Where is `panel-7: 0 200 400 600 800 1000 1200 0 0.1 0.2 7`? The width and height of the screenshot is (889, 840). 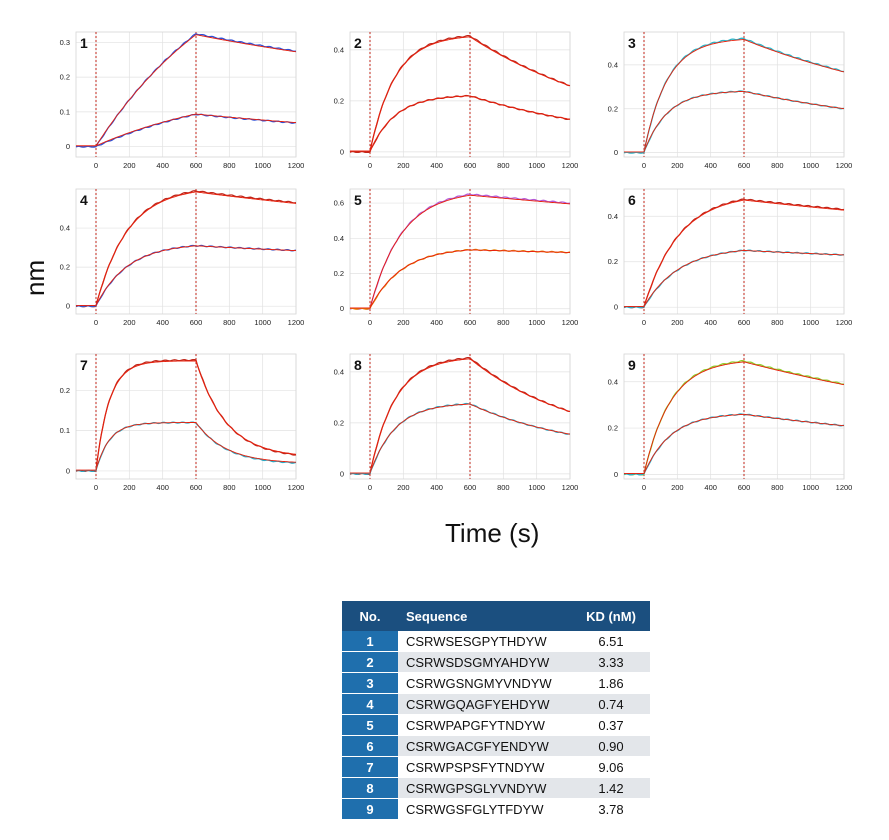
panel-7: 0 200 400 600 800 1000 1200 0 0.1 0.2 7 is located at coordinates (182, 422).